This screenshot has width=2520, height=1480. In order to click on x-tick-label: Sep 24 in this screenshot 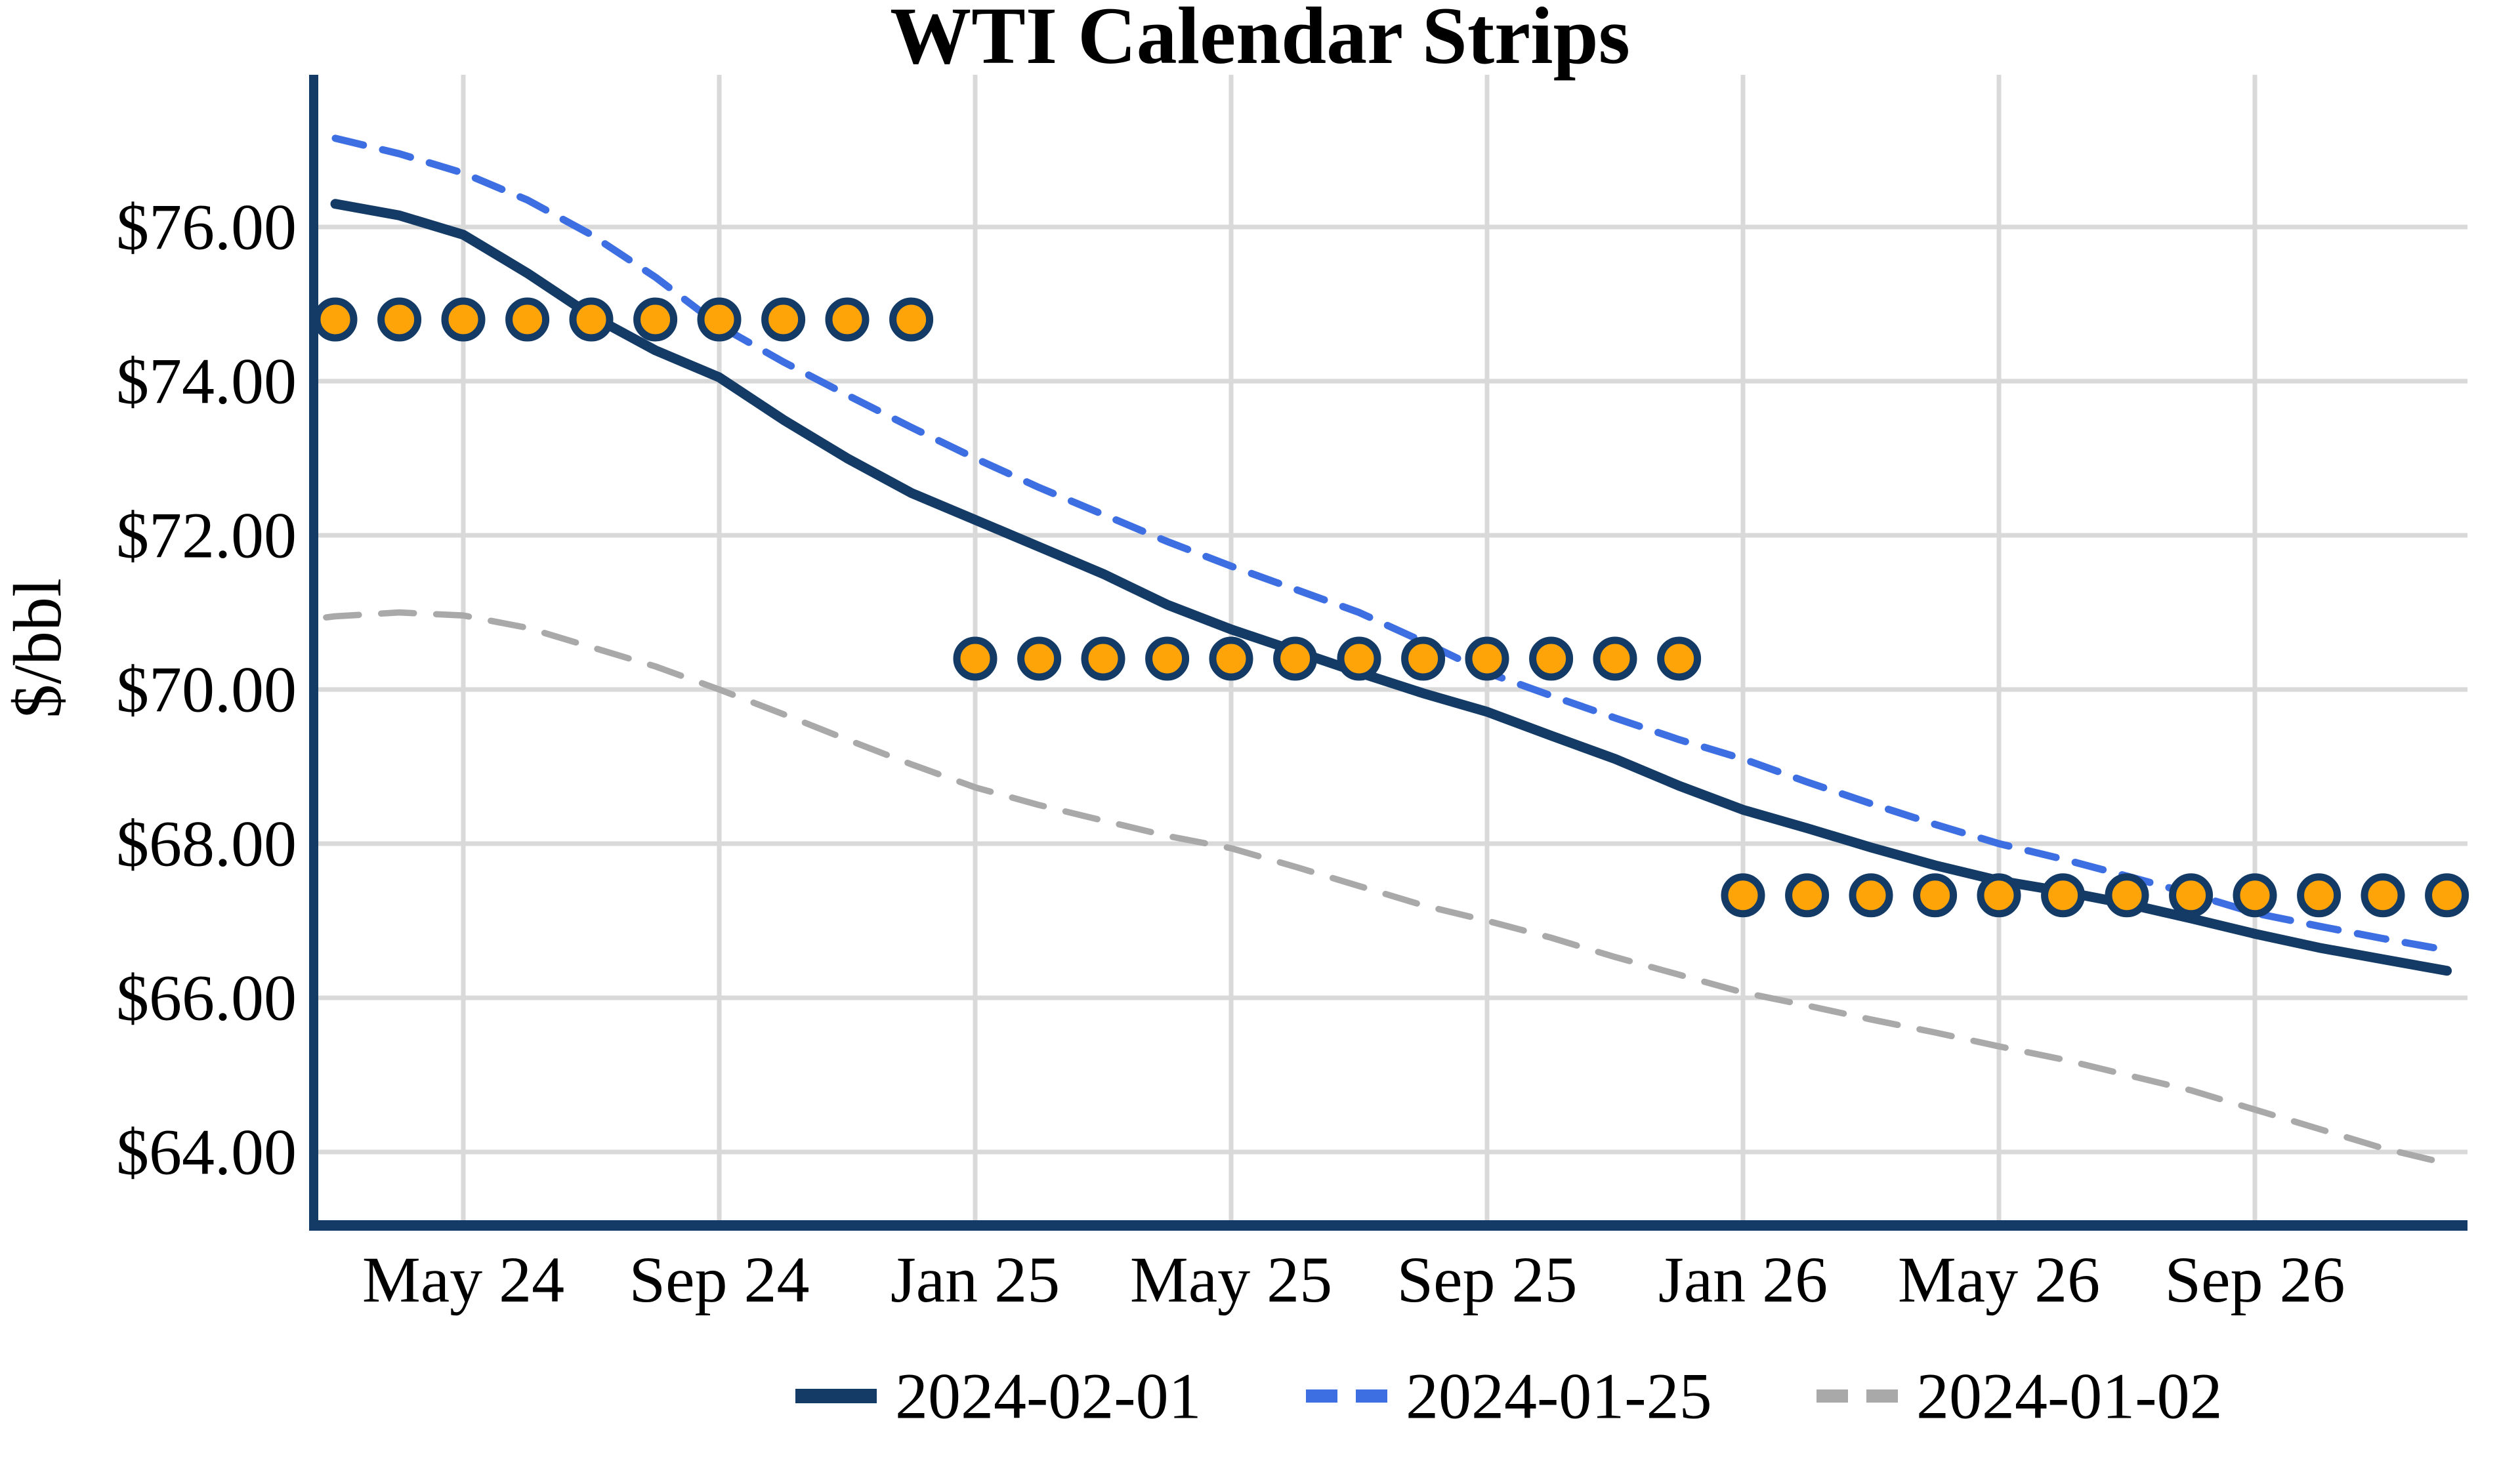, I will do `click(719, 1279)`.